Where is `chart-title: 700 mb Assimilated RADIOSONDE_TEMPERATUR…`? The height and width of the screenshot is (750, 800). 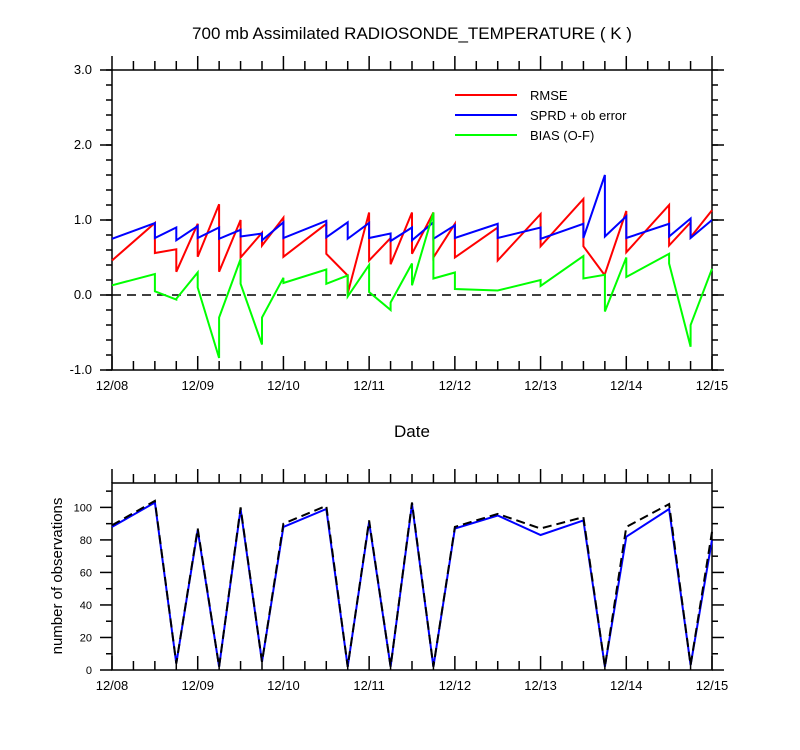
chart-title: 700 mb Assimilated RADIOSONDE_TEMPERATUR… is located at coordinates (412, 33).